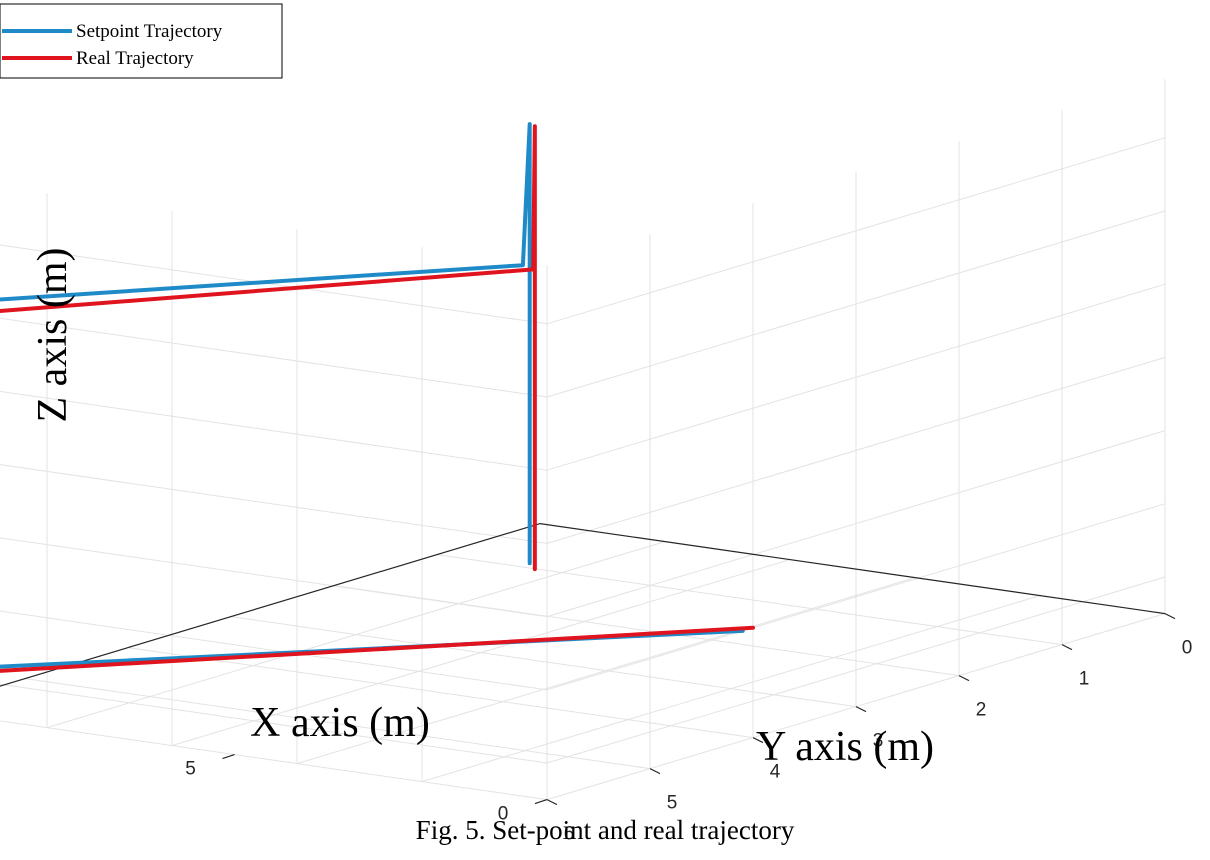 This screenshot has height=860, width=1210. I want to click on y-tick-label: 6, so click(569, 834).